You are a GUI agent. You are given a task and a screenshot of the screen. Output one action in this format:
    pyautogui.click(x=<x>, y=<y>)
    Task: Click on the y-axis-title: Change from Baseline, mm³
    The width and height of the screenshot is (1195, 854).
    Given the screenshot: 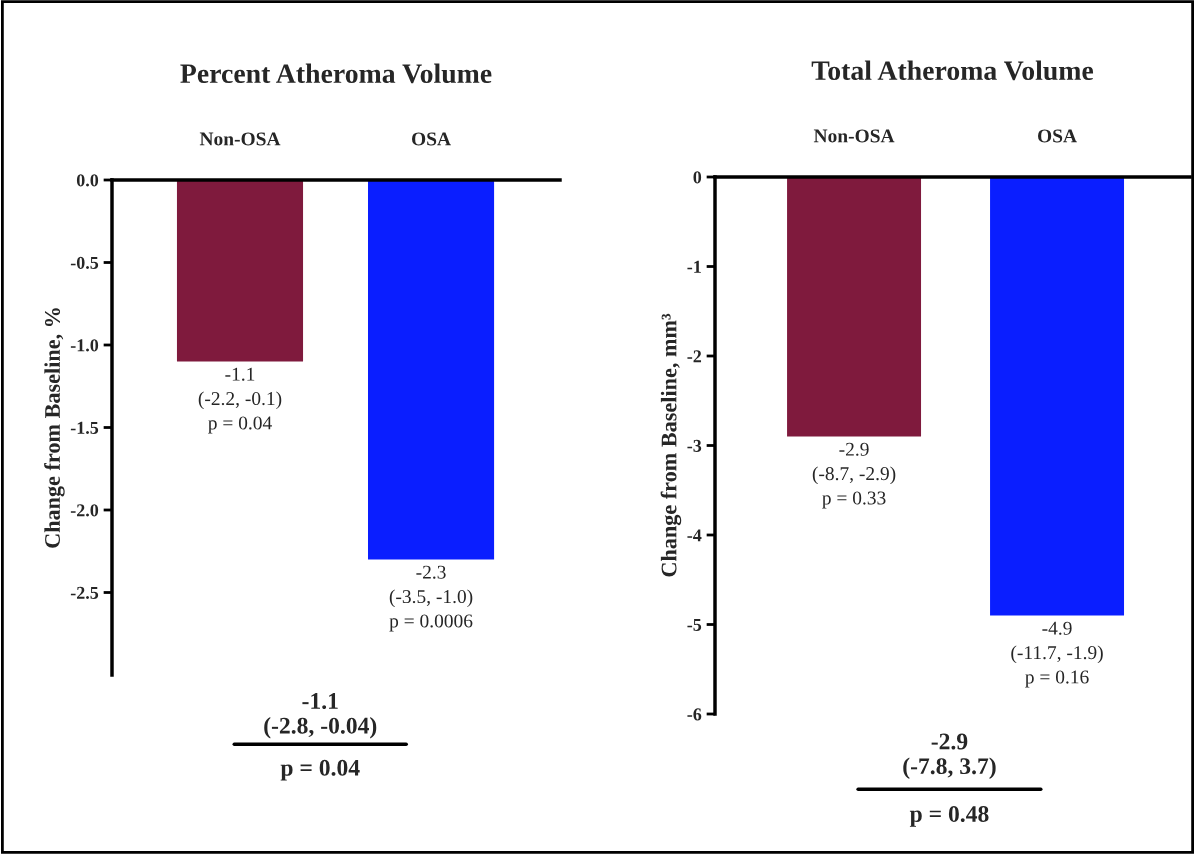 What is the action you would take?
    pyautogui.click(x=671, y=445)
    